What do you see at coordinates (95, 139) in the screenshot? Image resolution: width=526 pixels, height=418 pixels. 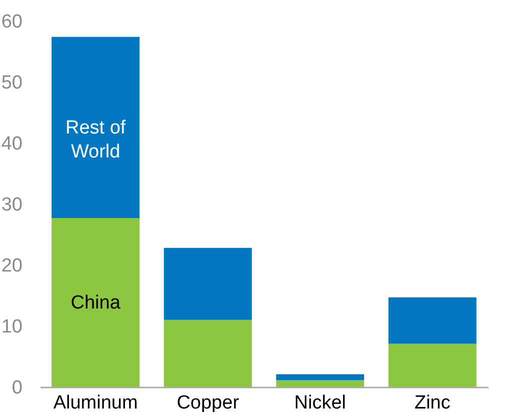 I see `series-label: Rest of World` at bounding box center [95, 139].